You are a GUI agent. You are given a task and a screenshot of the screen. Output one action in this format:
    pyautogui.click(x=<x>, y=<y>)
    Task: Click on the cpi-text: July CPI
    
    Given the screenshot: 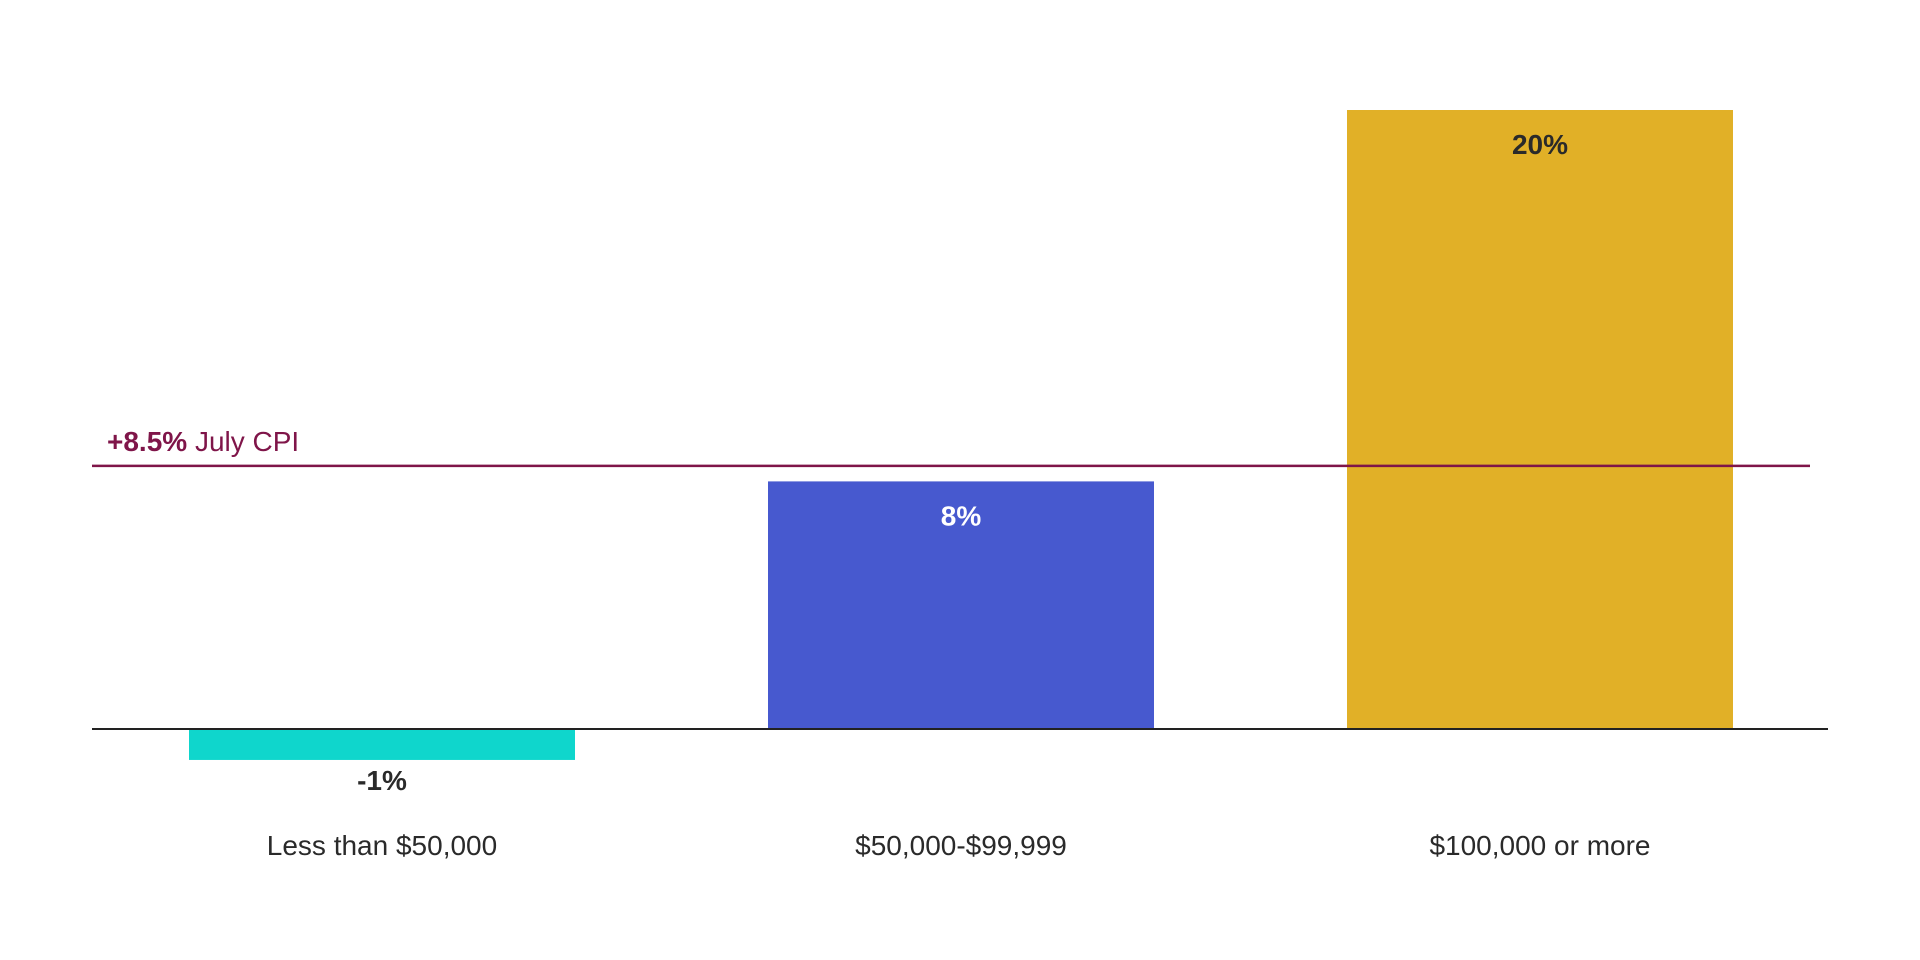 What is the action you would take?
    pyautogui.click(x=243, y=441)
    